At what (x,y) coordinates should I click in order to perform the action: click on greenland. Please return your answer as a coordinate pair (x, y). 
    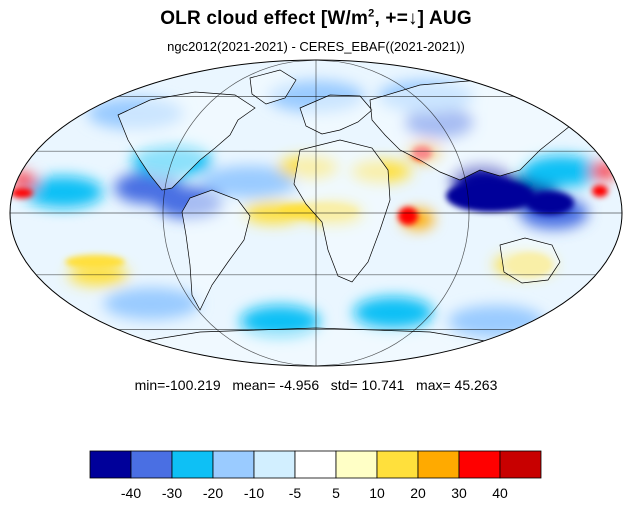
    Looking at the image, I should click on (273, 87).